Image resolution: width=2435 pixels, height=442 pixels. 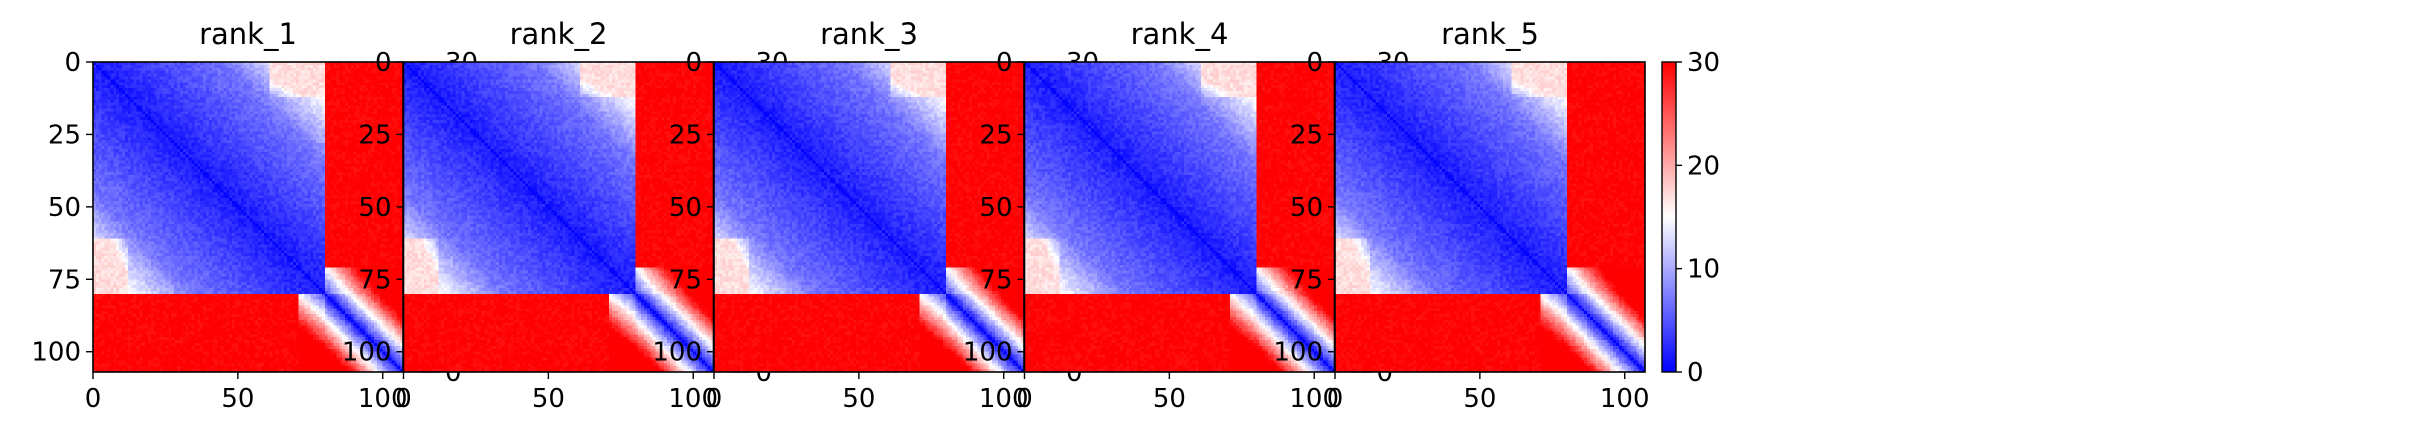 What do you see at coordinates (869, 34) in the screenshot?
I see `panel-title: rank_3` at bounding box center [869, 34].